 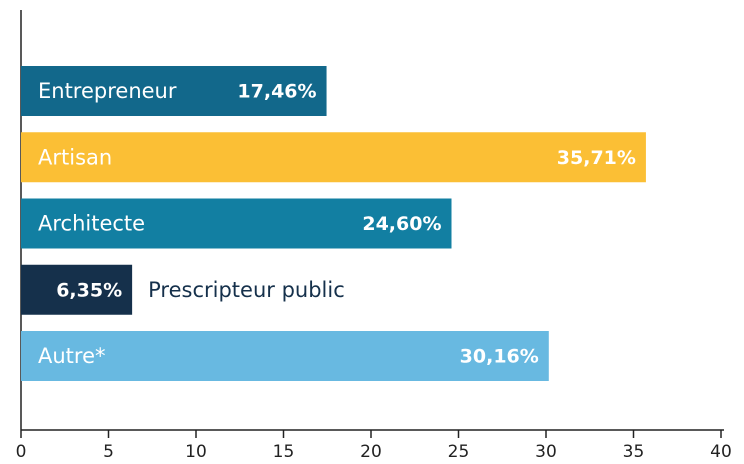 I want to click on category-label: Autre*, so click(x=72, y=356).